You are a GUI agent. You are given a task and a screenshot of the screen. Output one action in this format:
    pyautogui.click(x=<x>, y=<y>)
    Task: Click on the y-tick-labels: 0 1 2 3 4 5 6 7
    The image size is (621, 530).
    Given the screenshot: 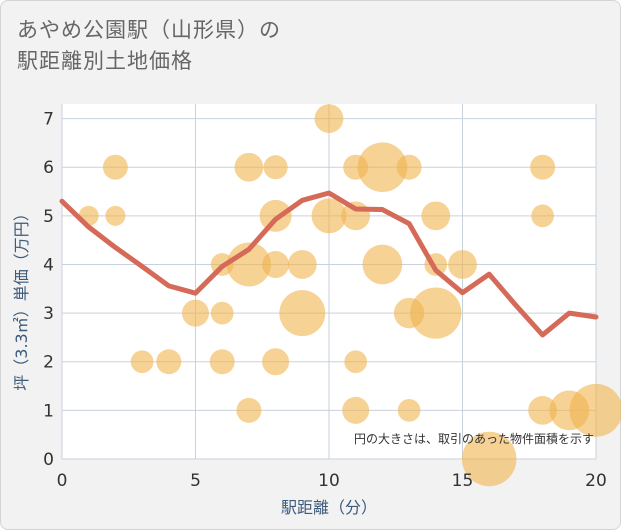 What is the action you would take?
    pyautogui.click(x=48, y=290)
    